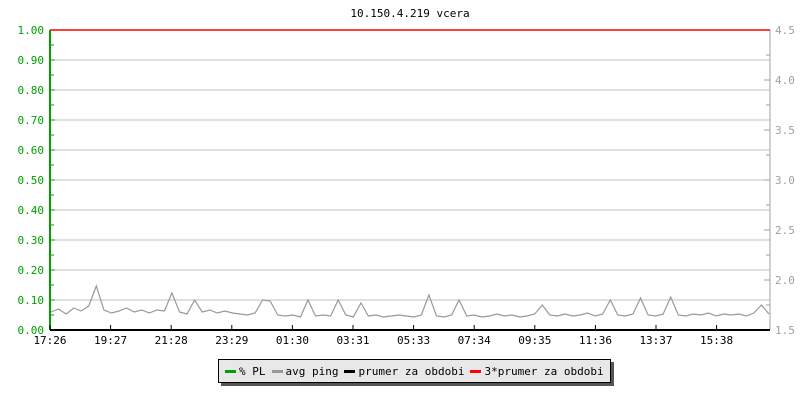 This screenshot has width=800, height=404. I want to click on x-tick-label: 23:29, so click(231, 340).